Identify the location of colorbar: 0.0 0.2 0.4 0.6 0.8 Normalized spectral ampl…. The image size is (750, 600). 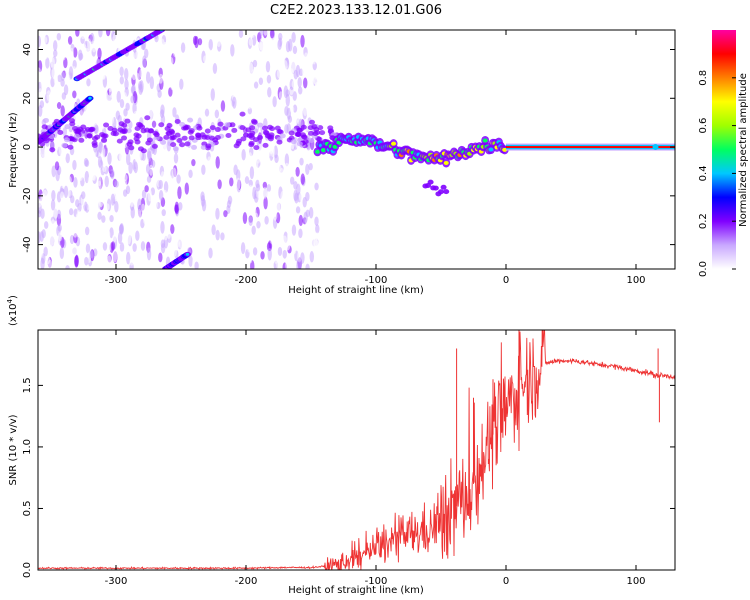
(723, 153).